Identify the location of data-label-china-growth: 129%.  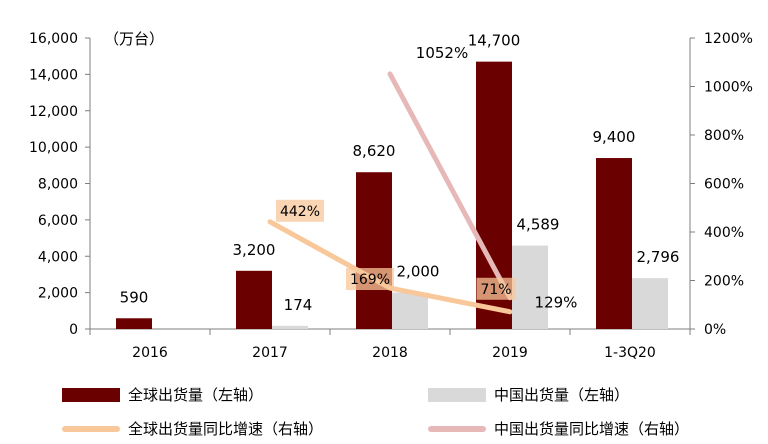
(556, 303).